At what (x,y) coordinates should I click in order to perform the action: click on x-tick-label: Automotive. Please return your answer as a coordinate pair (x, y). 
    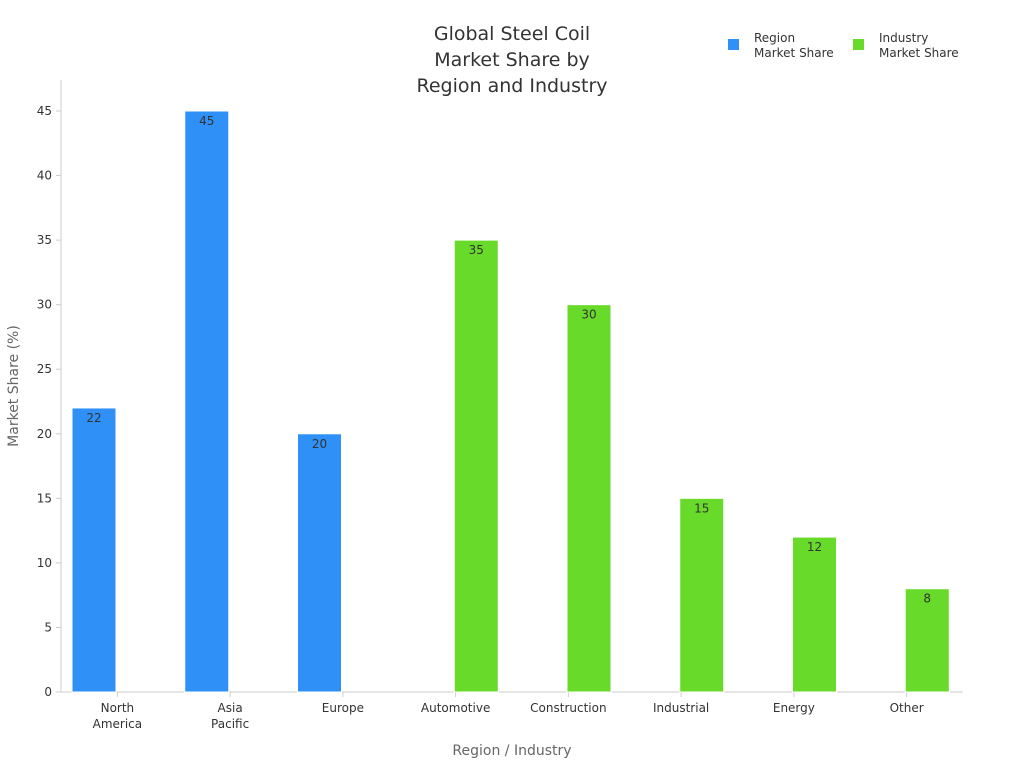
    Looking at the image, I should click on (455, 708).